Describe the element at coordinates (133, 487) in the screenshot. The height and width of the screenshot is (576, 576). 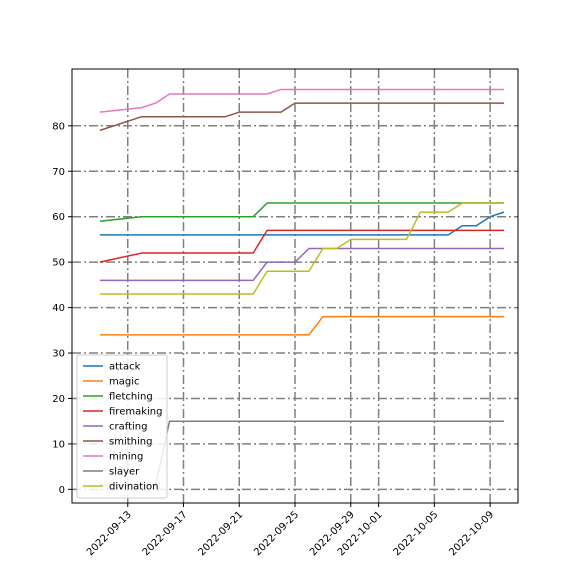
I see `legend-label-divination: divination` at that location.